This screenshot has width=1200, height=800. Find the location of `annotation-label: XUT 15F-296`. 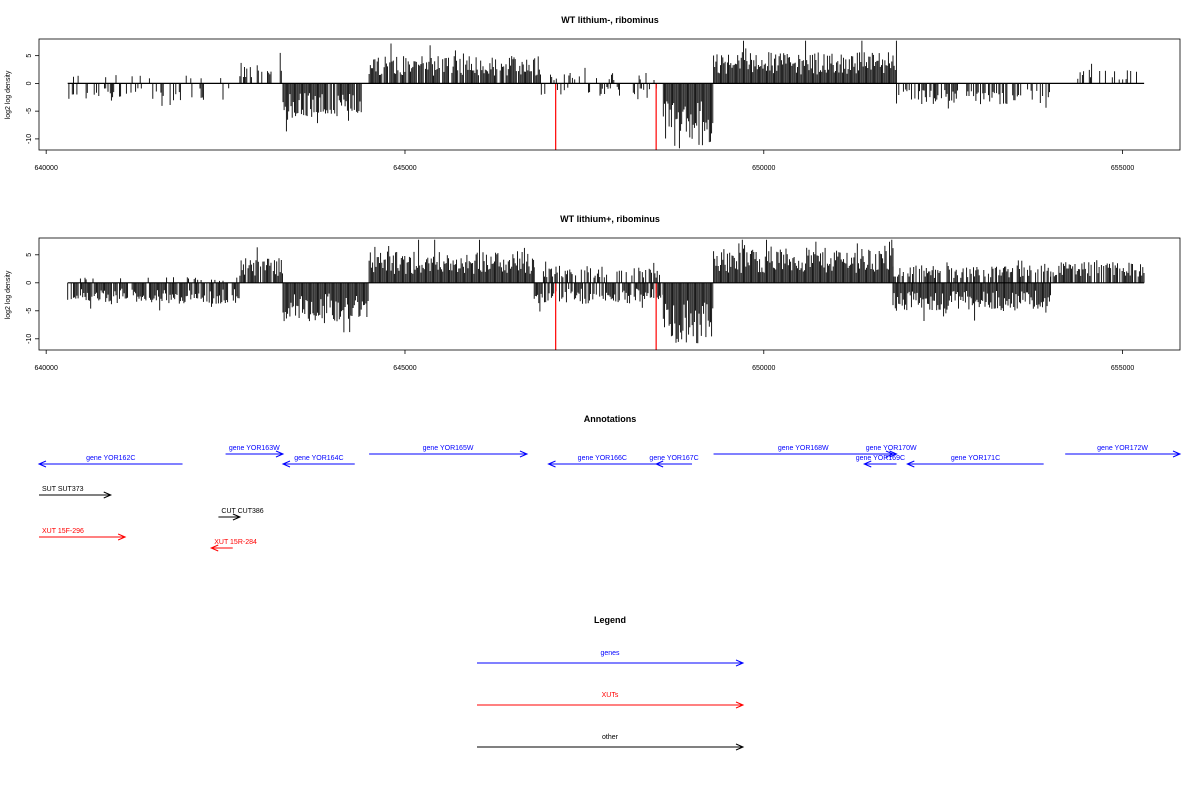

annotation-label: XUT 15F-296 is located at coordinates (63, 531).